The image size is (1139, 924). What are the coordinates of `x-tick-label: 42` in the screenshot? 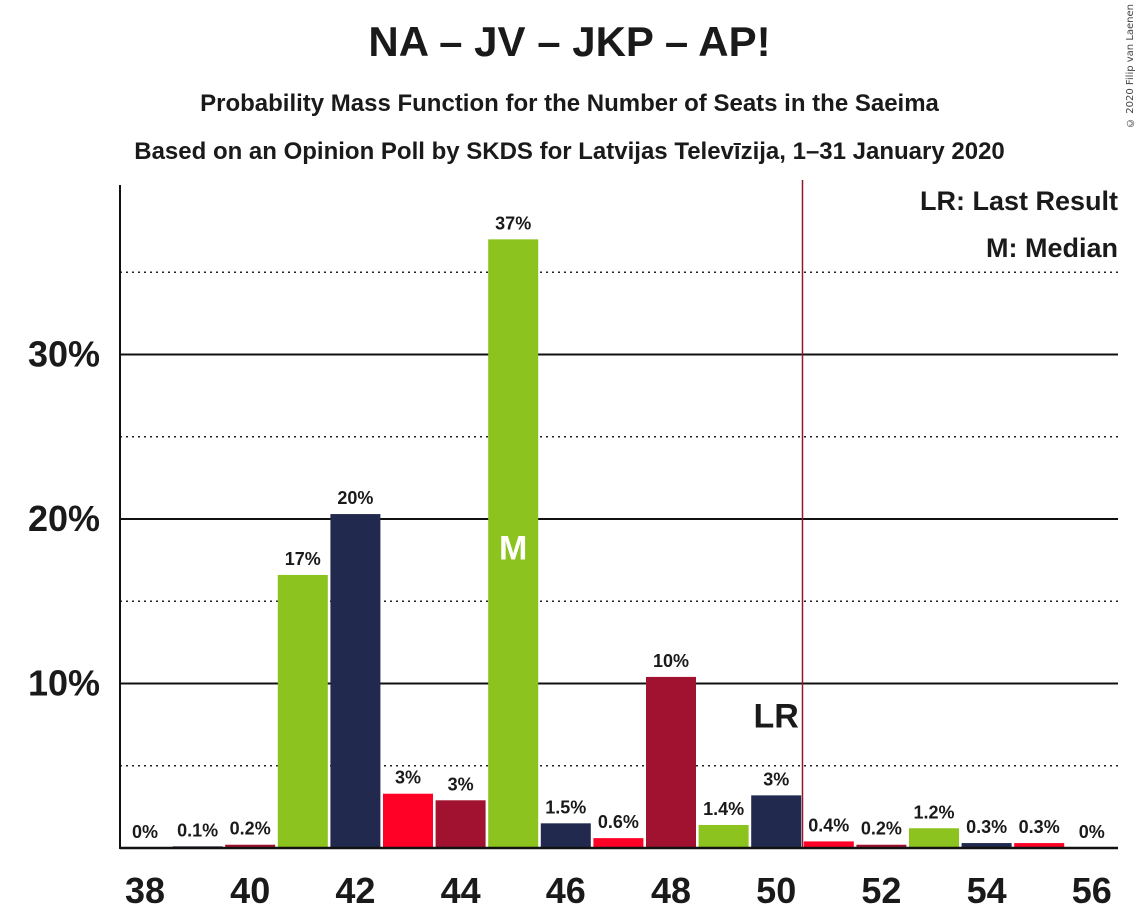 It's located at (355, 890).